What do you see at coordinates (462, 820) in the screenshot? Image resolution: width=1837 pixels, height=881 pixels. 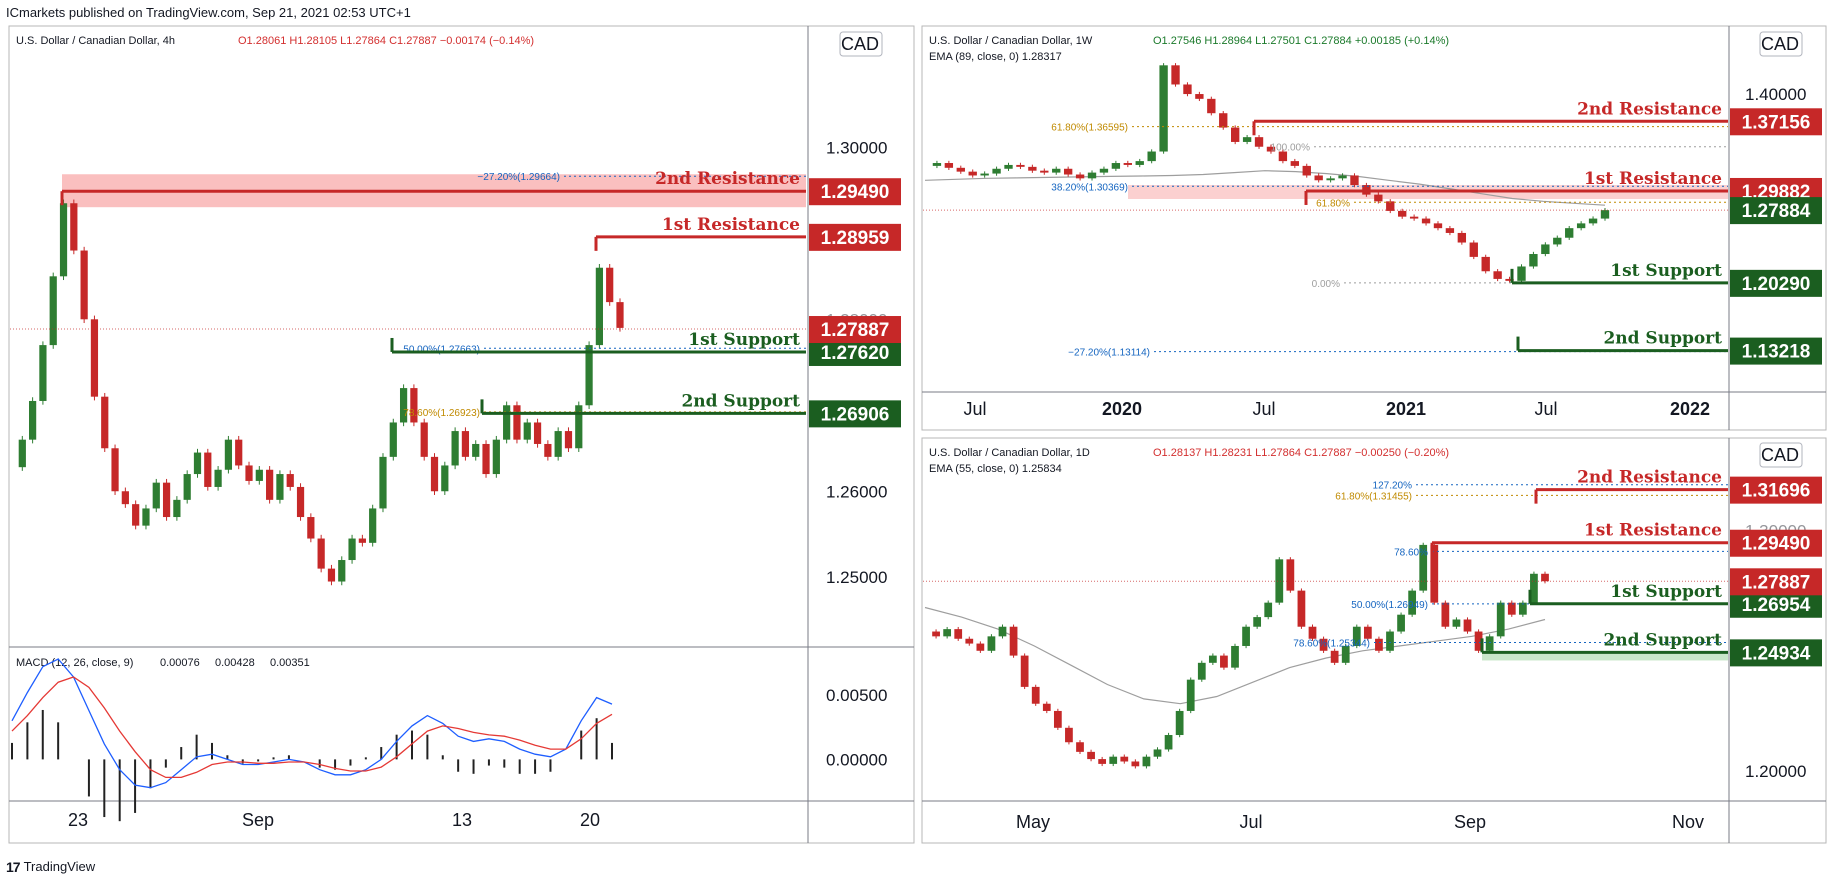 I see `time-tick-label: 13` at bounding box center [462, 820].